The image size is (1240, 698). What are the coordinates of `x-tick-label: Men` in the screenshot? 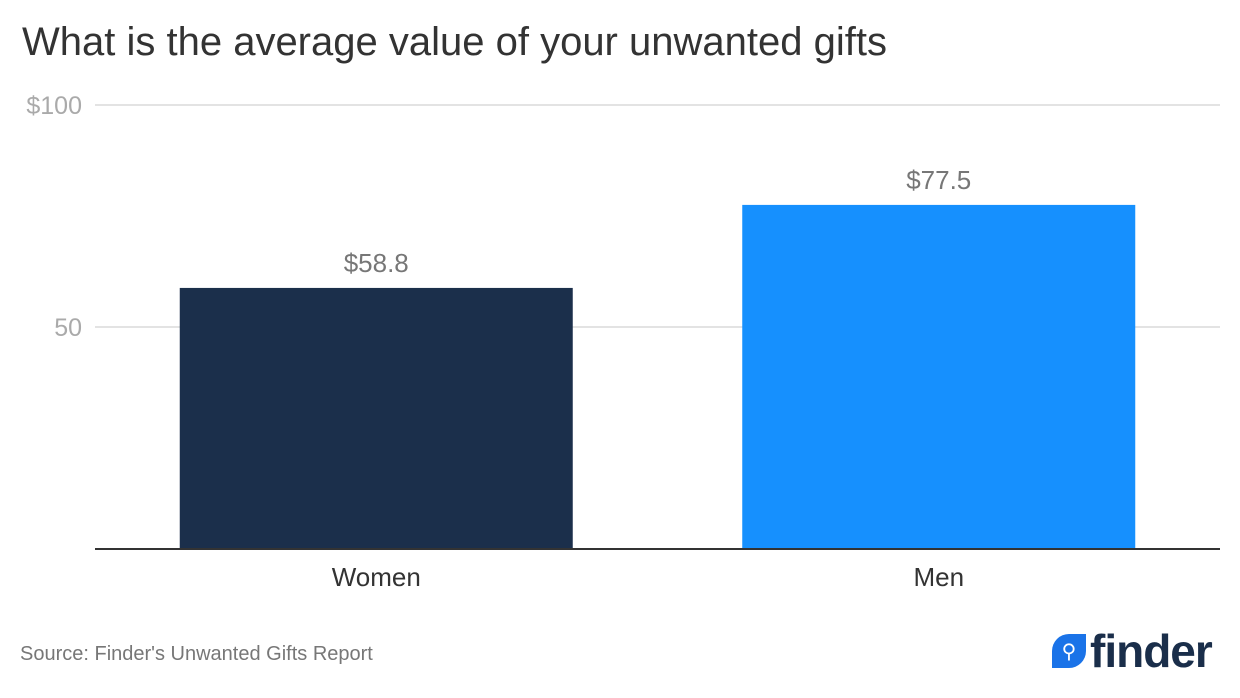 It's located at (938, 577).